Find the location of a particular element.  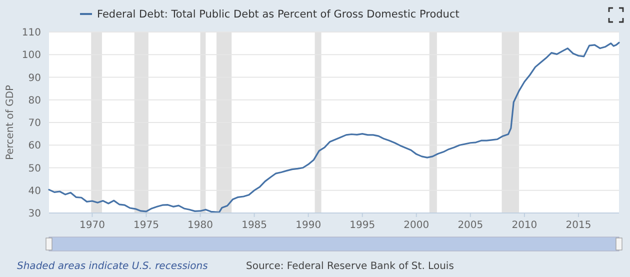

source-note: Source: Federal Reserve Bank of St. Louis is located at coordinates (350, 266).